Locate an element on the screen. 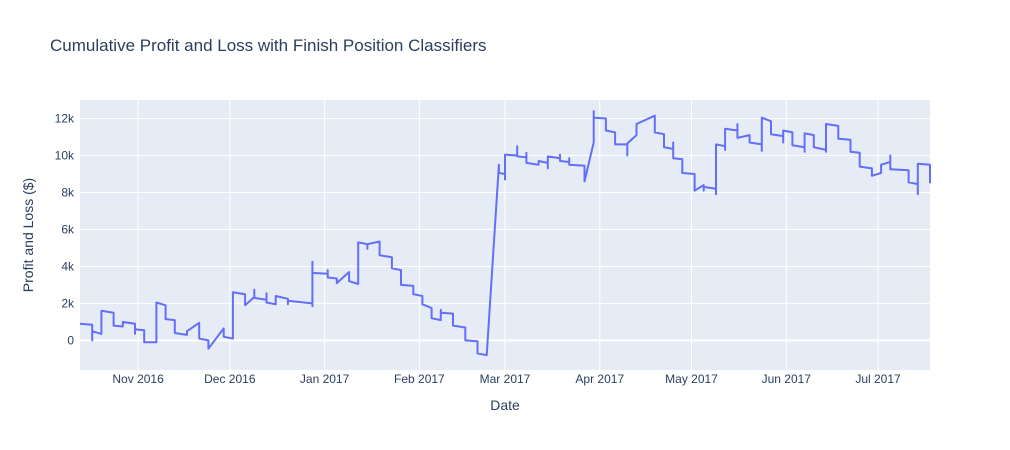  y-axis-ticks: 0 2k 4k 6k 8k 10k 12k is located at coordinates (65, 229).